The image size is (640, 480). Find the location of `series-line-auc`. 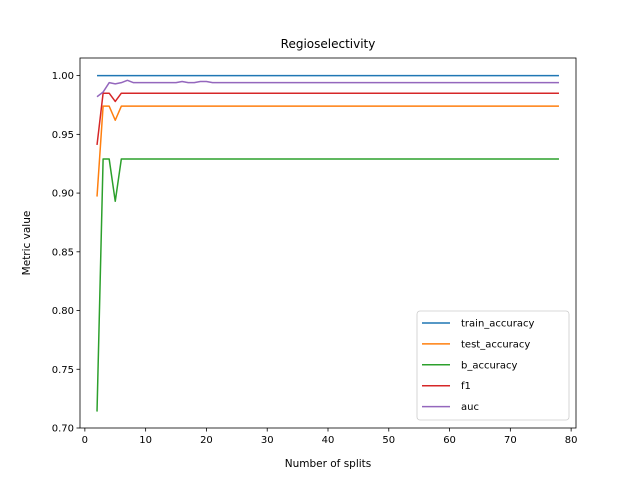

series-line-auc is located at coordinates (327, 88).